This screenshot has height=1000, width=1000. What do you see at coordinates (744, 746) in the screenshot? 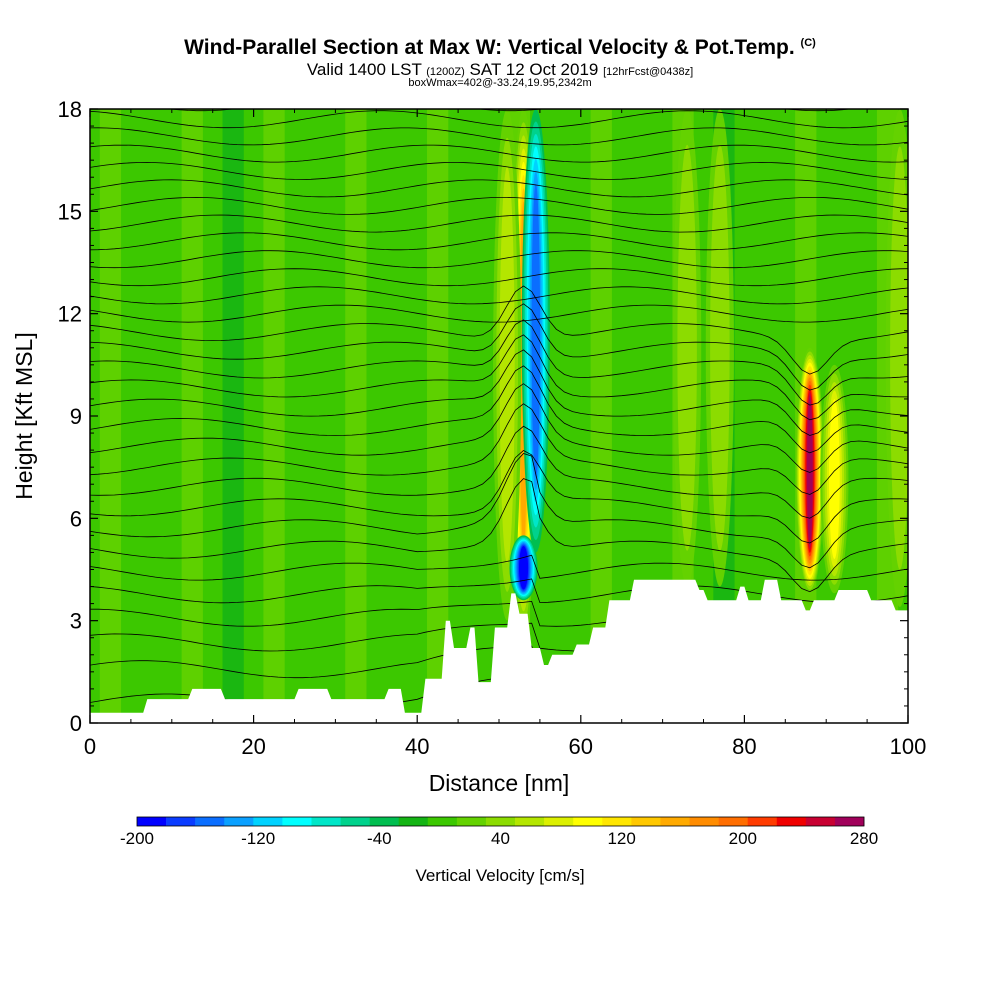
I see `x-tick-label: 80` at bounding box center [744, 746].